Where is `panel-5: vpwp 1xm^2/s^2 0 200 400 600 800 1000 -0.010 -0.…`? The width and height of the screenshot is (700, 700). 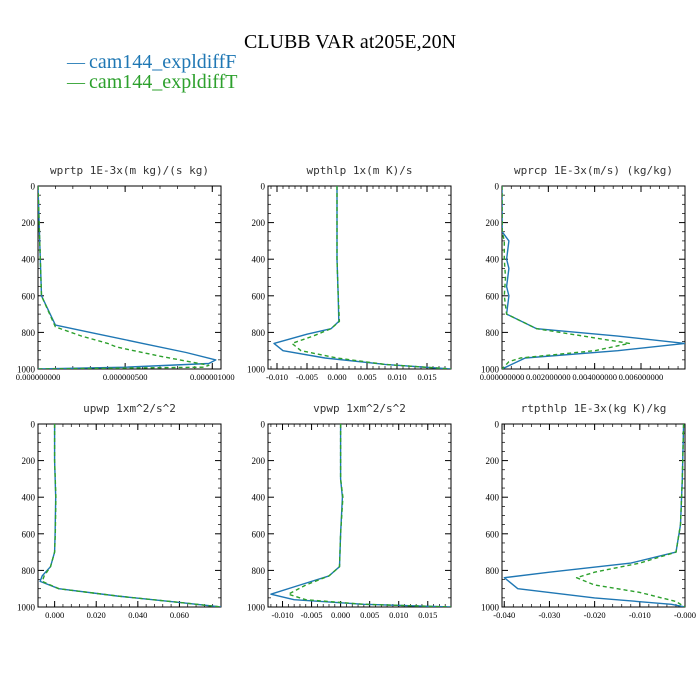 panel-5: vpwp 1xm^2/s^2 0 200 400 600 800 1000 -0.010 -0.… is located at coordinates (349, 511).